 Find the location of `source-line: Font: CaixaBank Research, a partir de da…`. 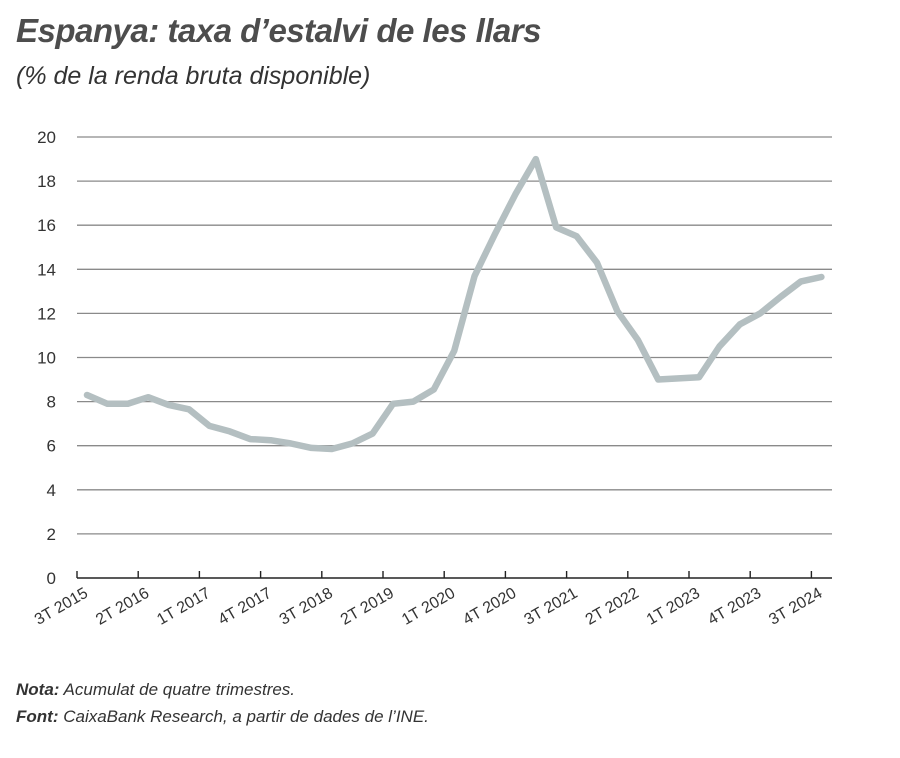

source-line: Font: CaixaBank Research, a partir de da… is located at coordinates (222, 717).